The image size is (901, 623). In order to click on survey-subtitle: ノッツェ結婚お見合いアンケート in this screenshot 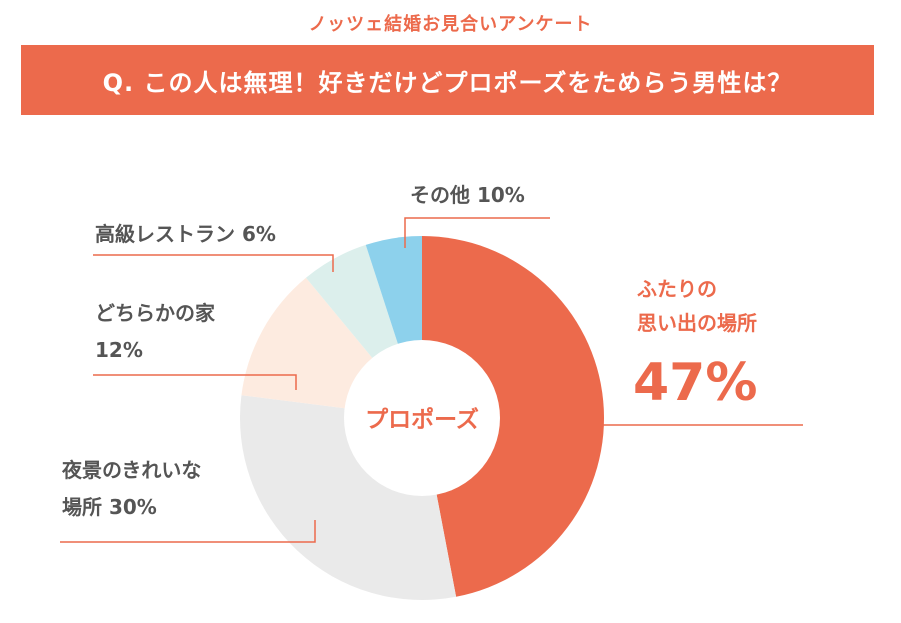, I will do `click(450, 24)`.